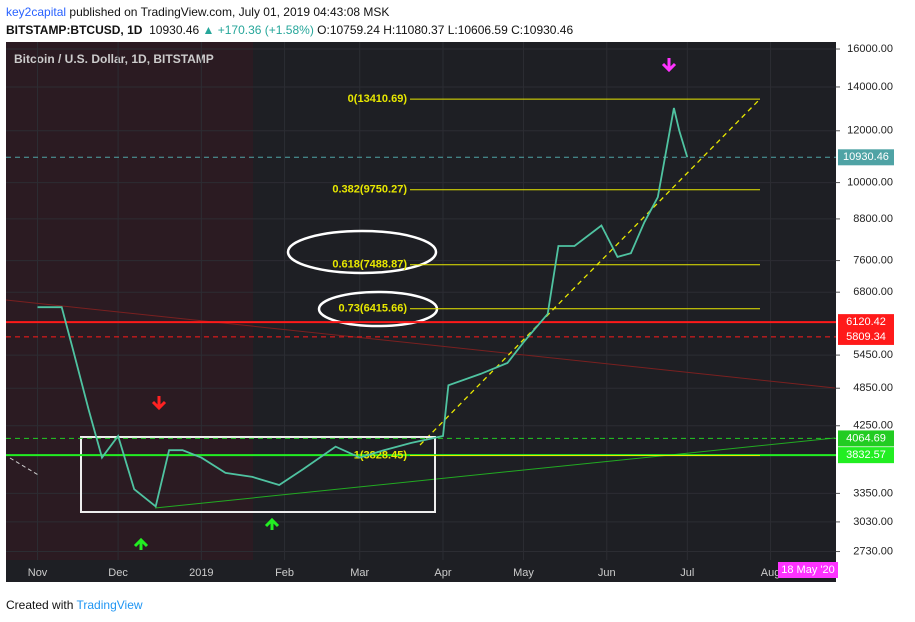  I want to click on y-tick-label: 10000.00, so click(870, 182).